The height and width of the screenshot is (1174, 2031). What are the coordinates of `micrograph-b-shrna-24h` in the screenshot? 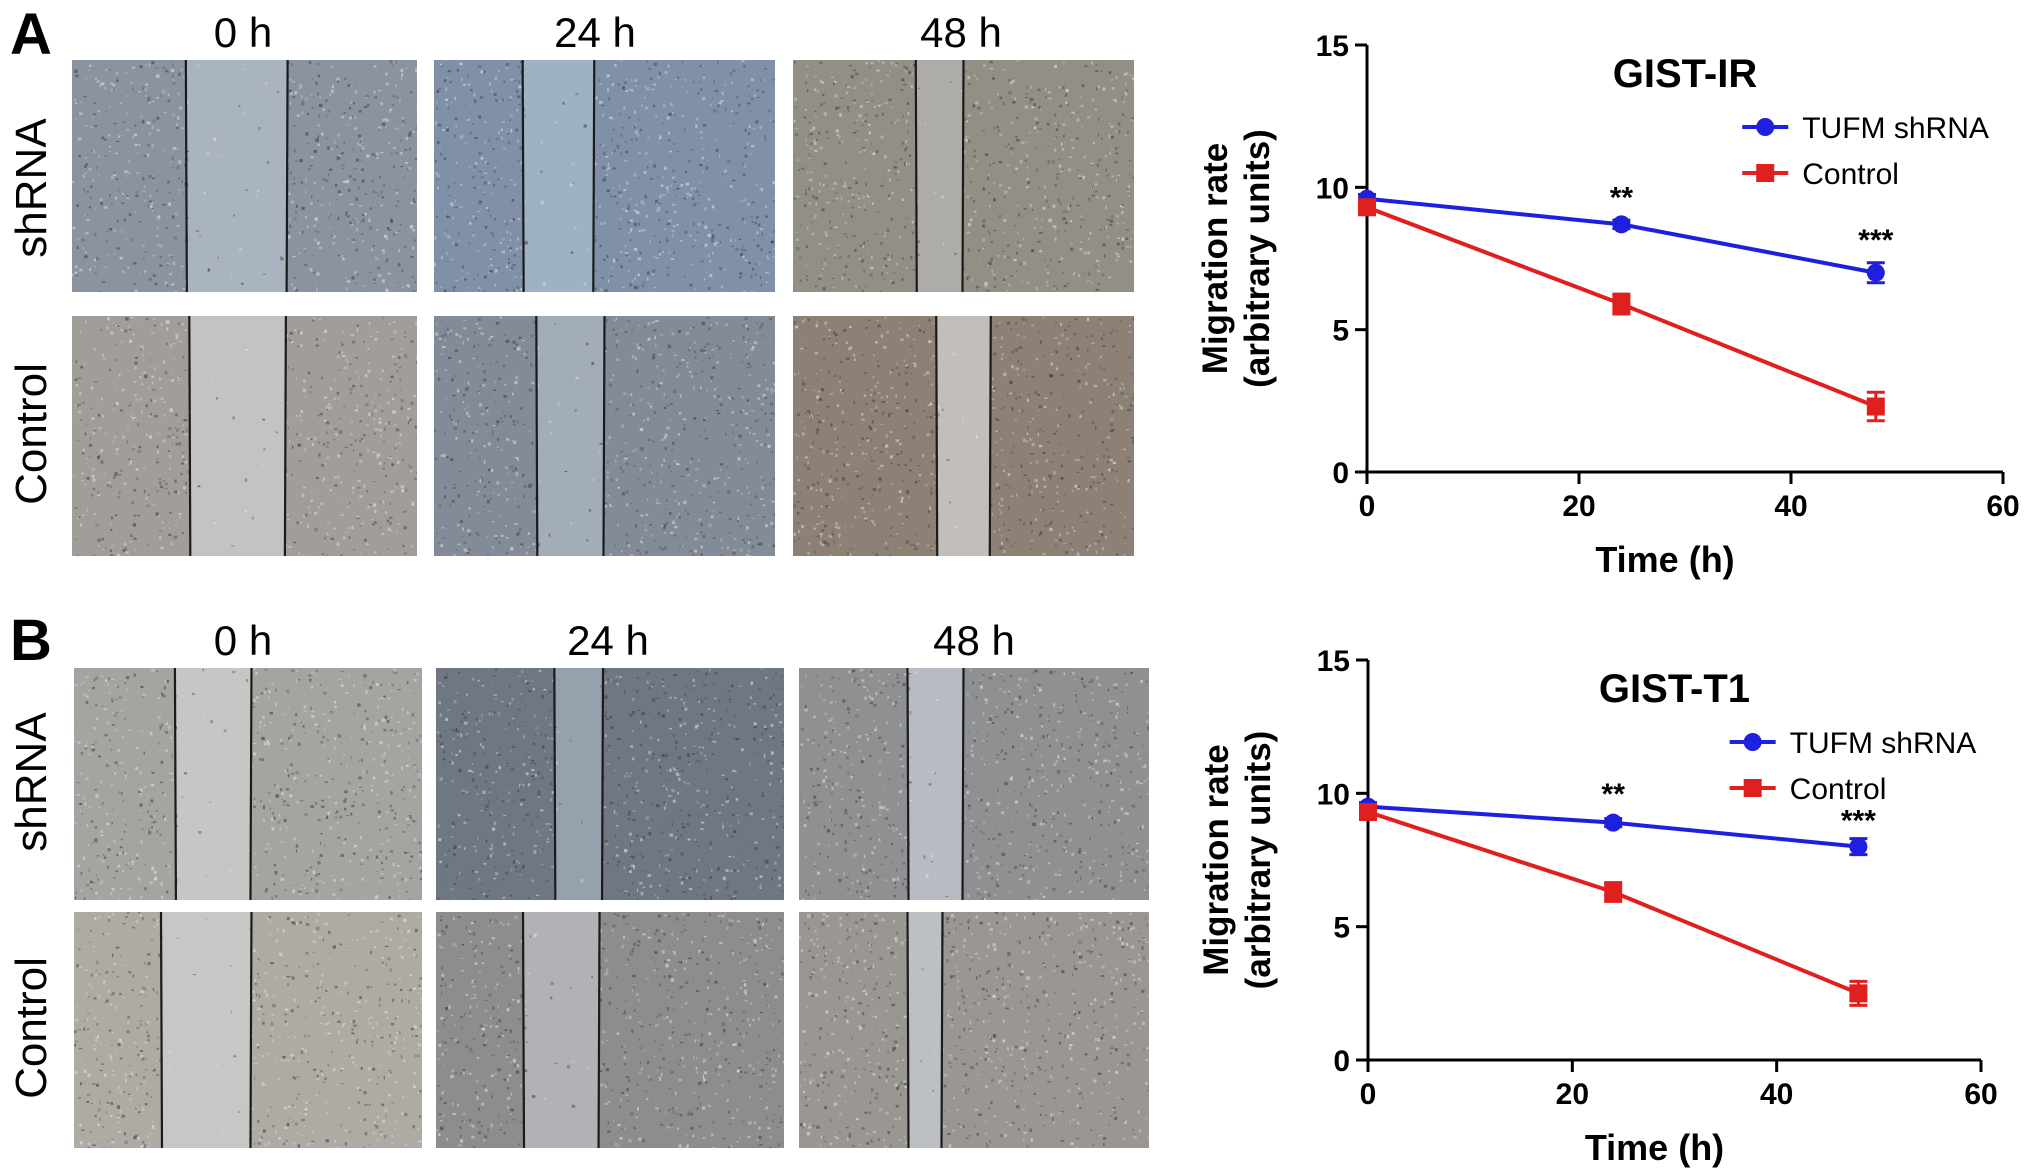 It's located at (610, 784).